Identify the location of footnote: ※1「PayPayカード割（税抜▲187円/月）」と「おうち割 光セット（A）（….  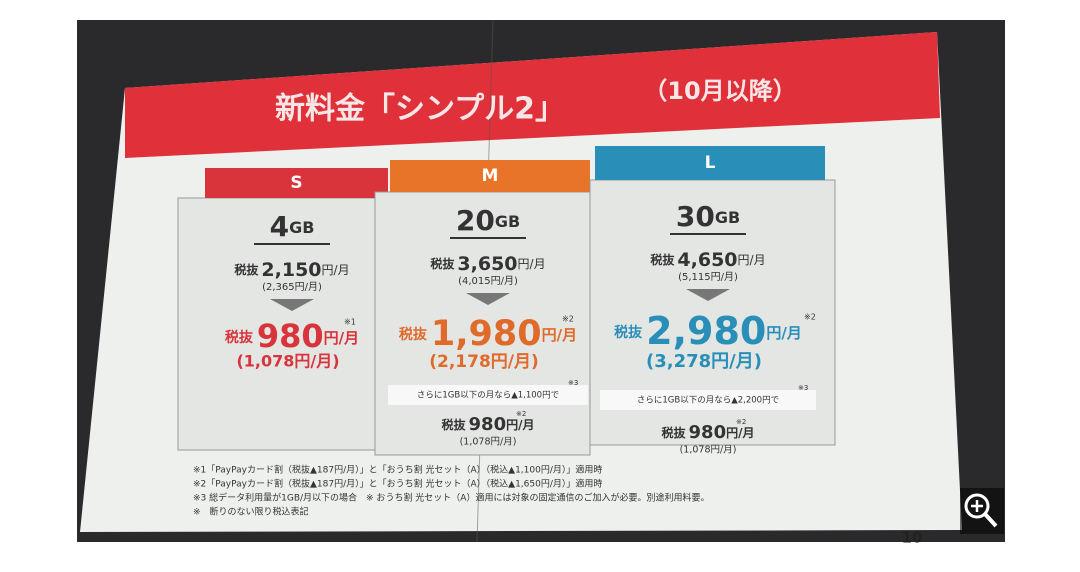
(397, 470).